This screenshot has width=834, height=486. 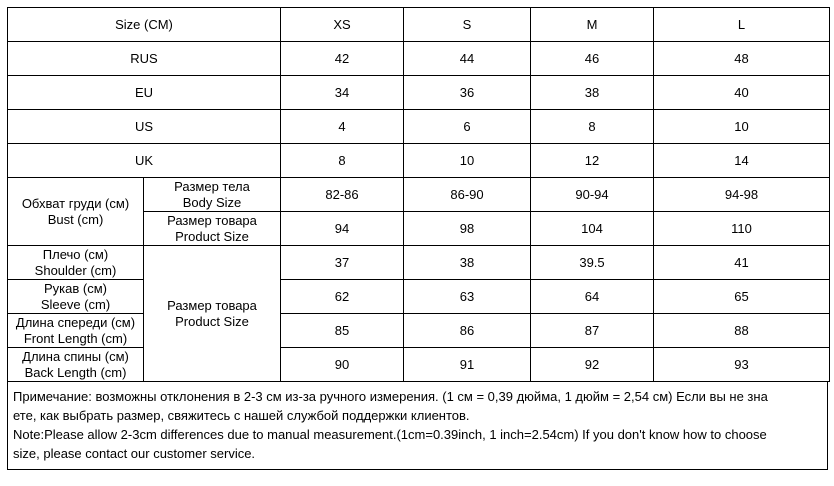 What do you see at coordinates (592, 92) in the screenshot?
I see `eu-value-m: 38` at bounding box center [592, 92].